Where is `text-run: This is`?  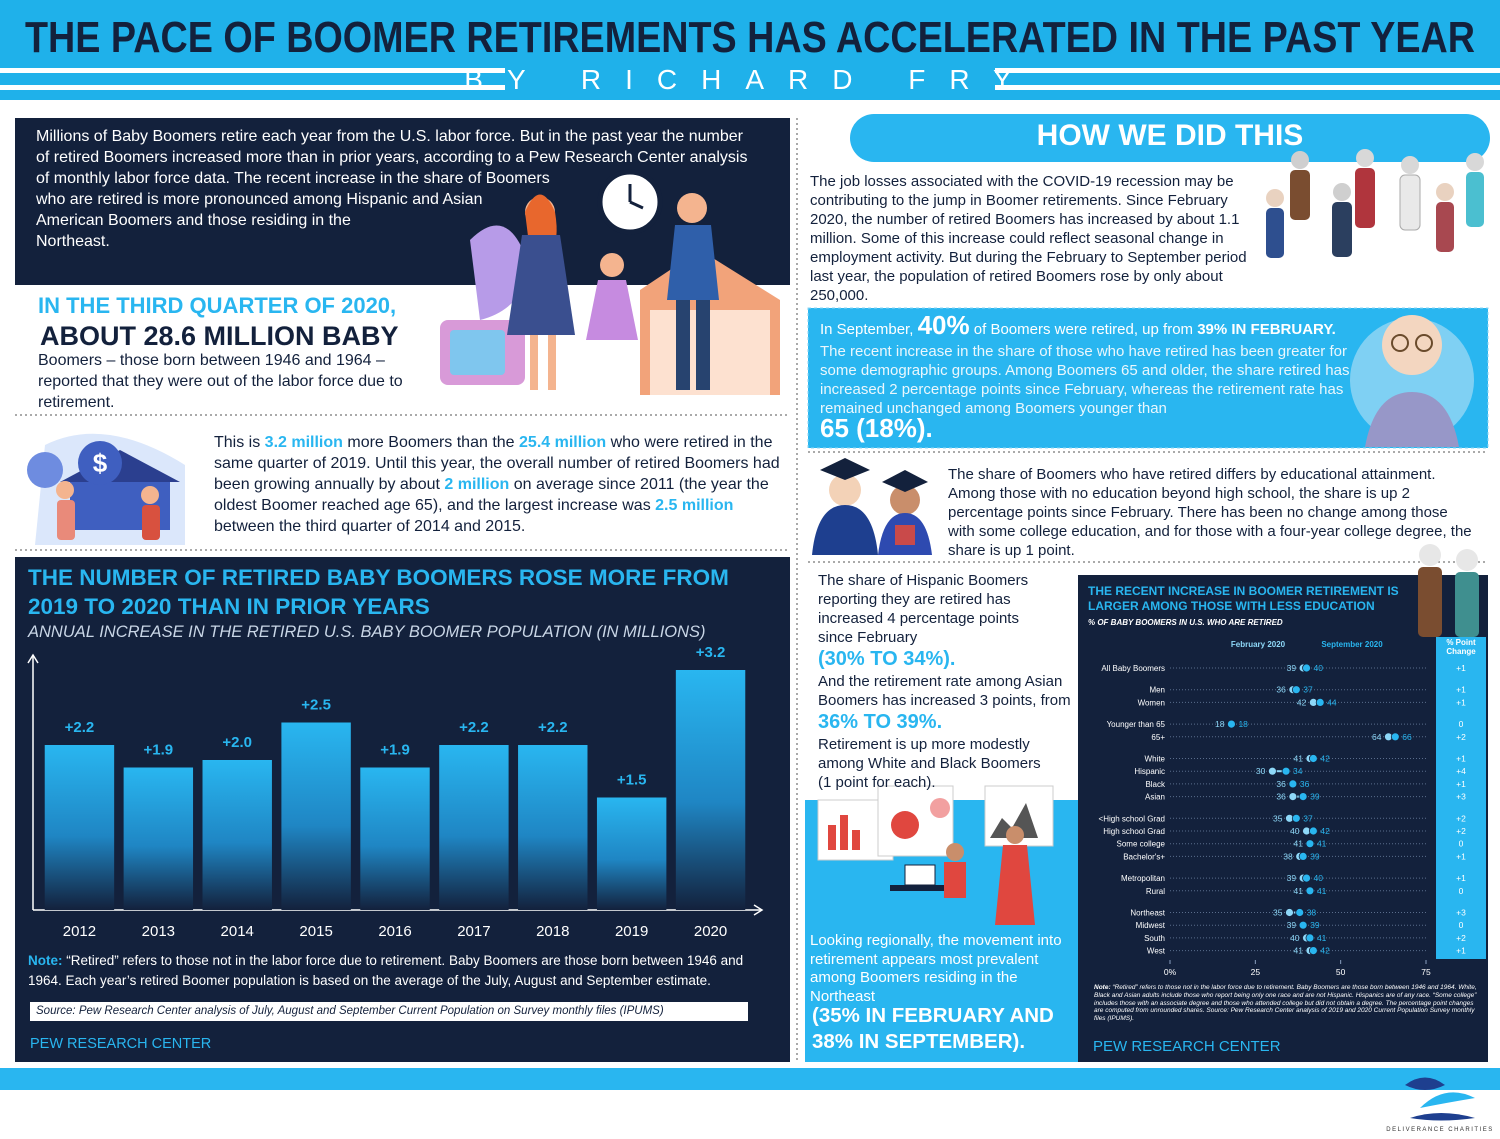 text-run: This is is located at coordinates (239, 442).